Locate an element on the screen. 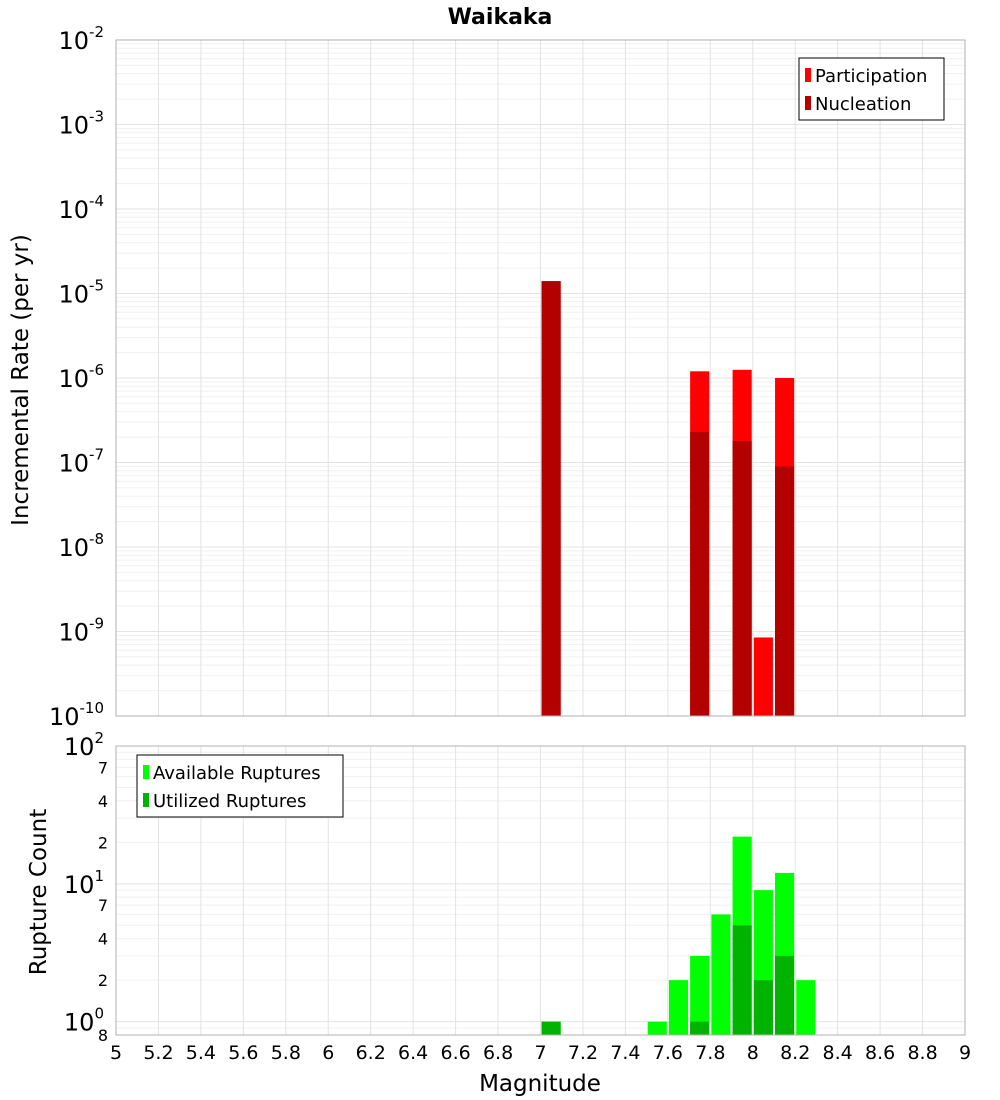 This screenshot has width=1000, height=1100. chart-title: Waikaka is located at coordinates (500, 17).